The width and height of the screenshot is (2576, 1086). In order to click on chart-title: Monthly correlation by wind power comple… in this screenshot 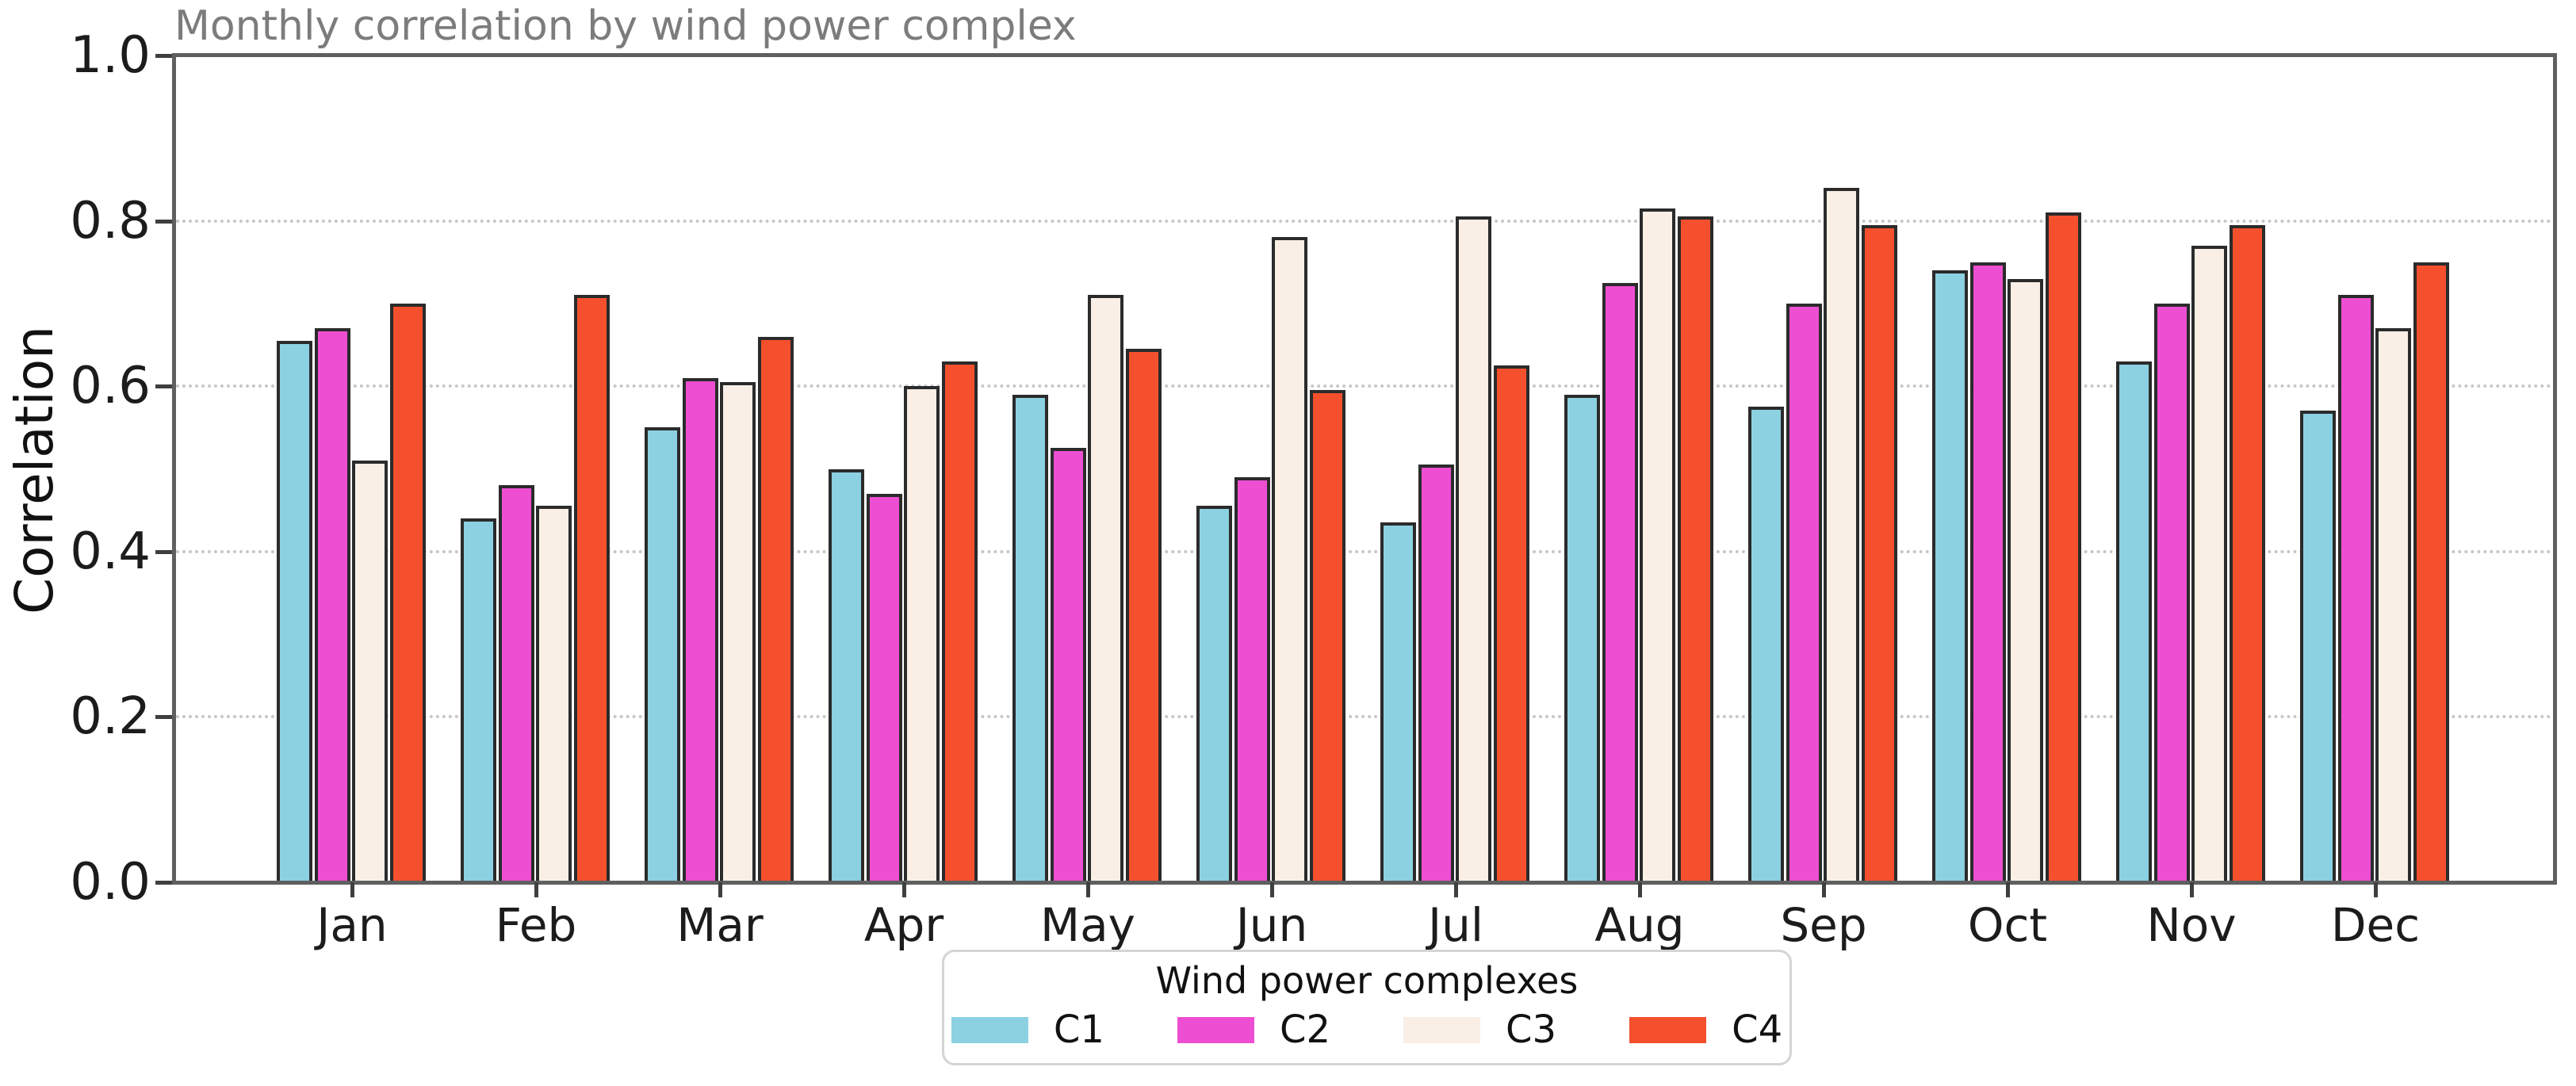, I will do `click(625, 26)`.